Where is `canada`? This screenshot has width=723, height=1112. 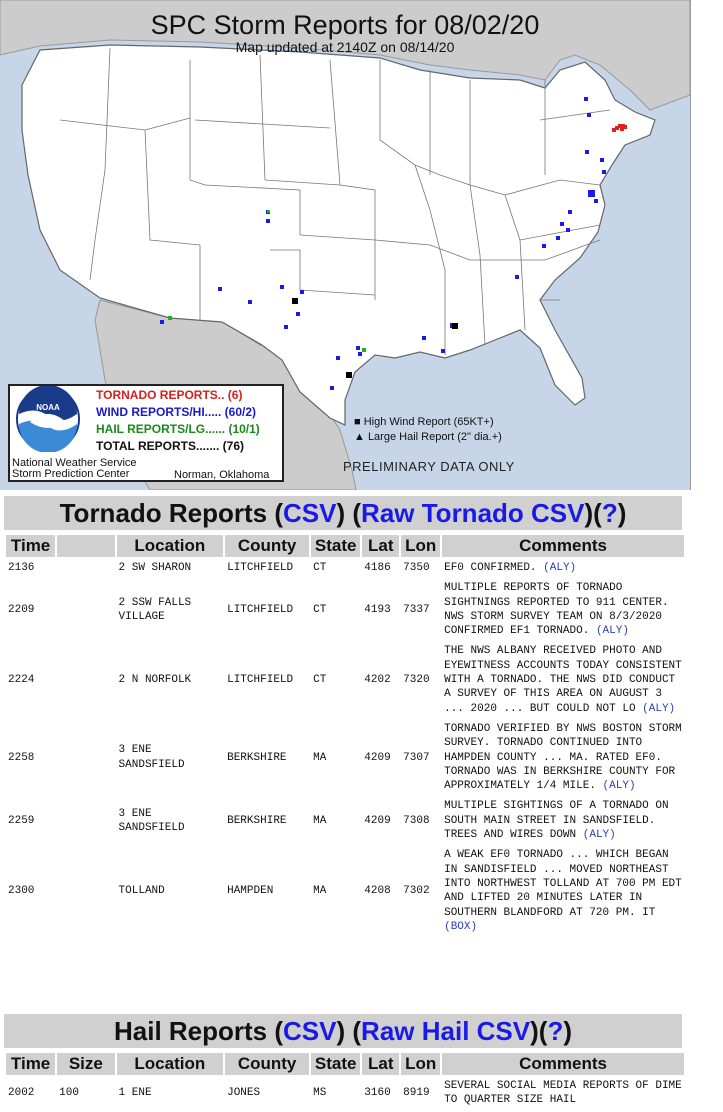
canada is located at coordinates (345, 55).